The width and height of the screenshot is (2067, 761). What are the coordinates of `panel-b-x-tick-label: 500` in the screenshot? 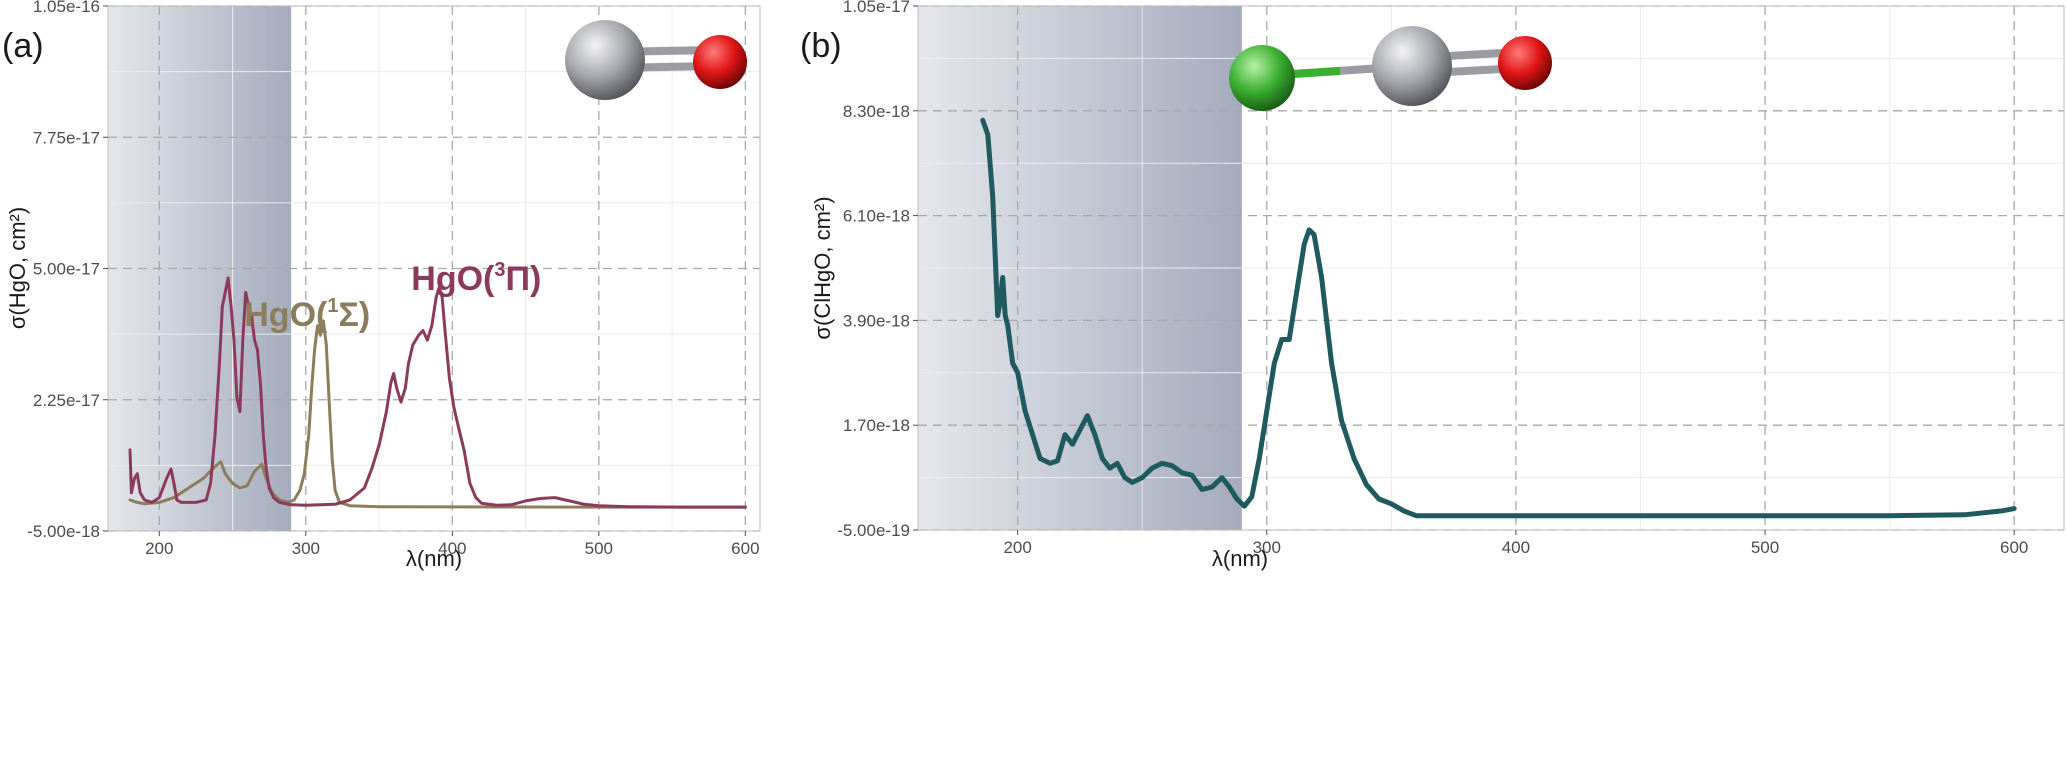 It's located at (1765, 547).